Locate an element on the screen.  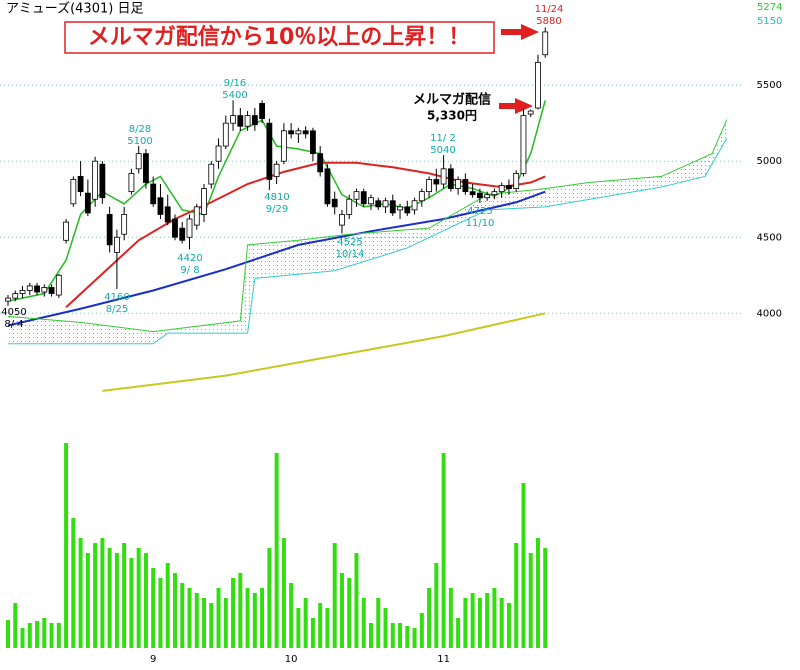
annotation: 9/16 is located at coordinates (235, 83).